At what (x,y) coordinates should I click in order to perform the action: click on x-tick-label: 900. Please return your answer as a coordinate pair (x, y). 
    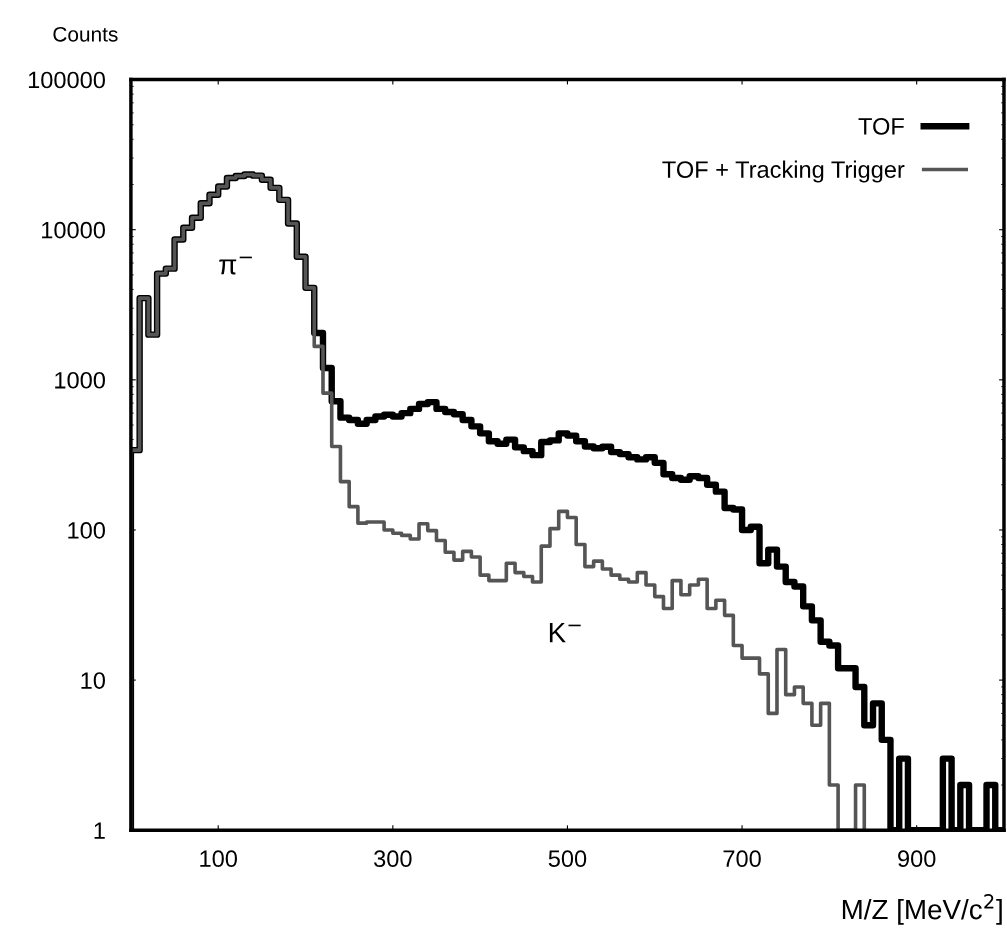
    Looking at the image, I should click on (917, 859).